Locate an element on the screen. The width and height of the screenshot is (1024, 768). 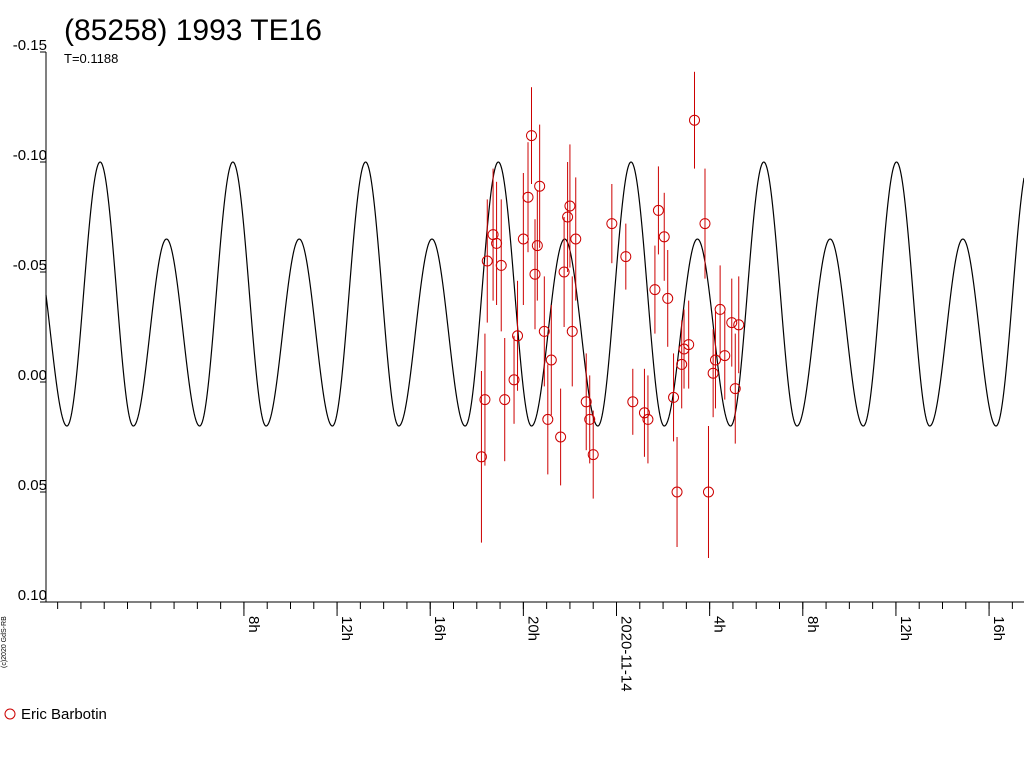
y-tick-label: -0.15 is located at coordinates (30, 45).